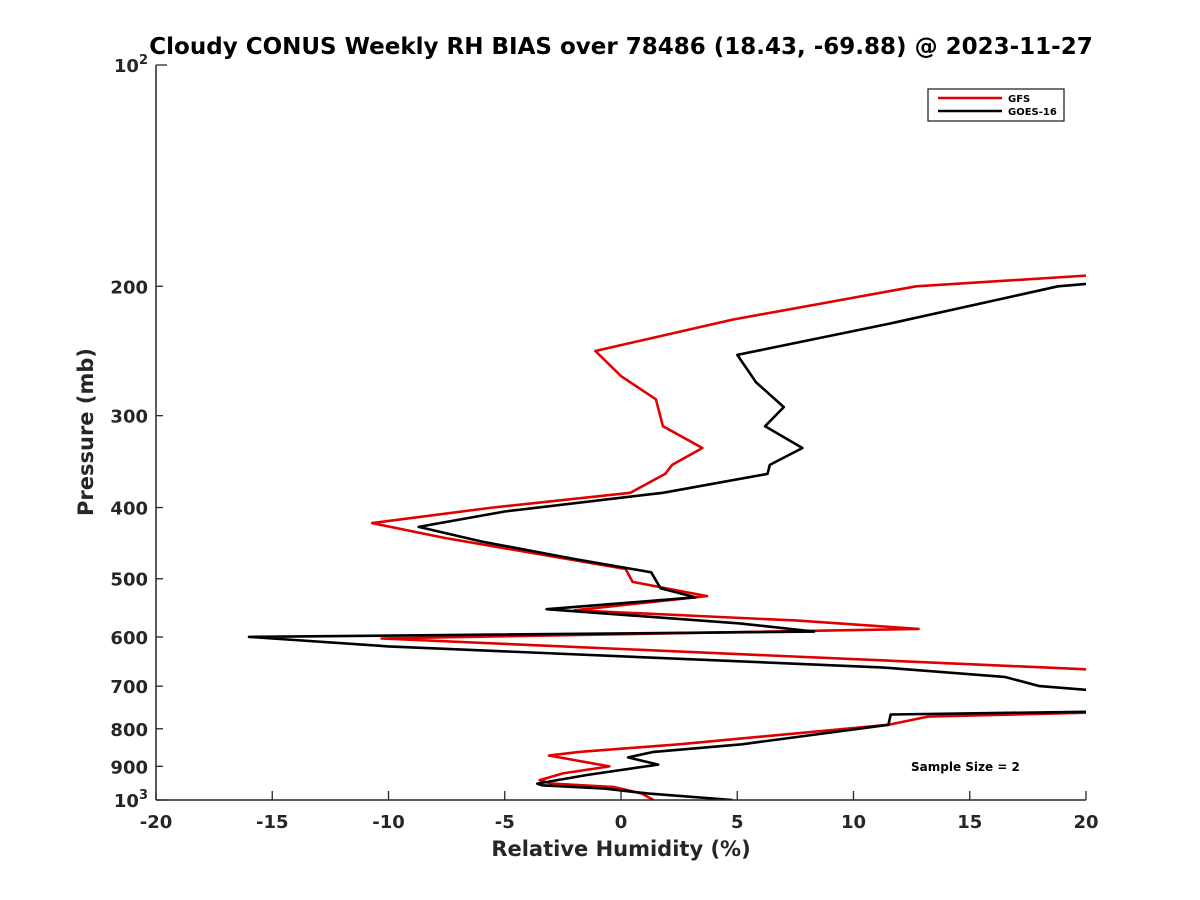 This screenshot has height=900, width=1200. What do you see at coordinates (969, 822) in the screenshot?
I see `x-tick-label: 15` at bounding box center [969, 822].